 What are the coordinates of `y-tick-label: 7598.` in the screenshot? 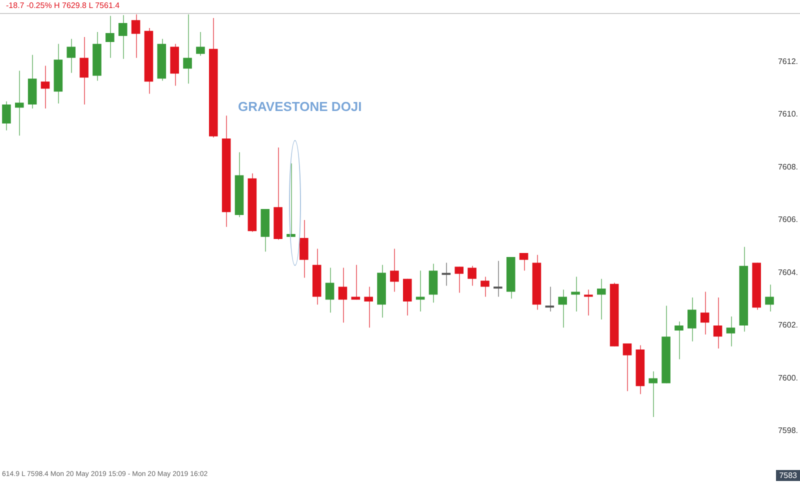 It's located at (788, 431).